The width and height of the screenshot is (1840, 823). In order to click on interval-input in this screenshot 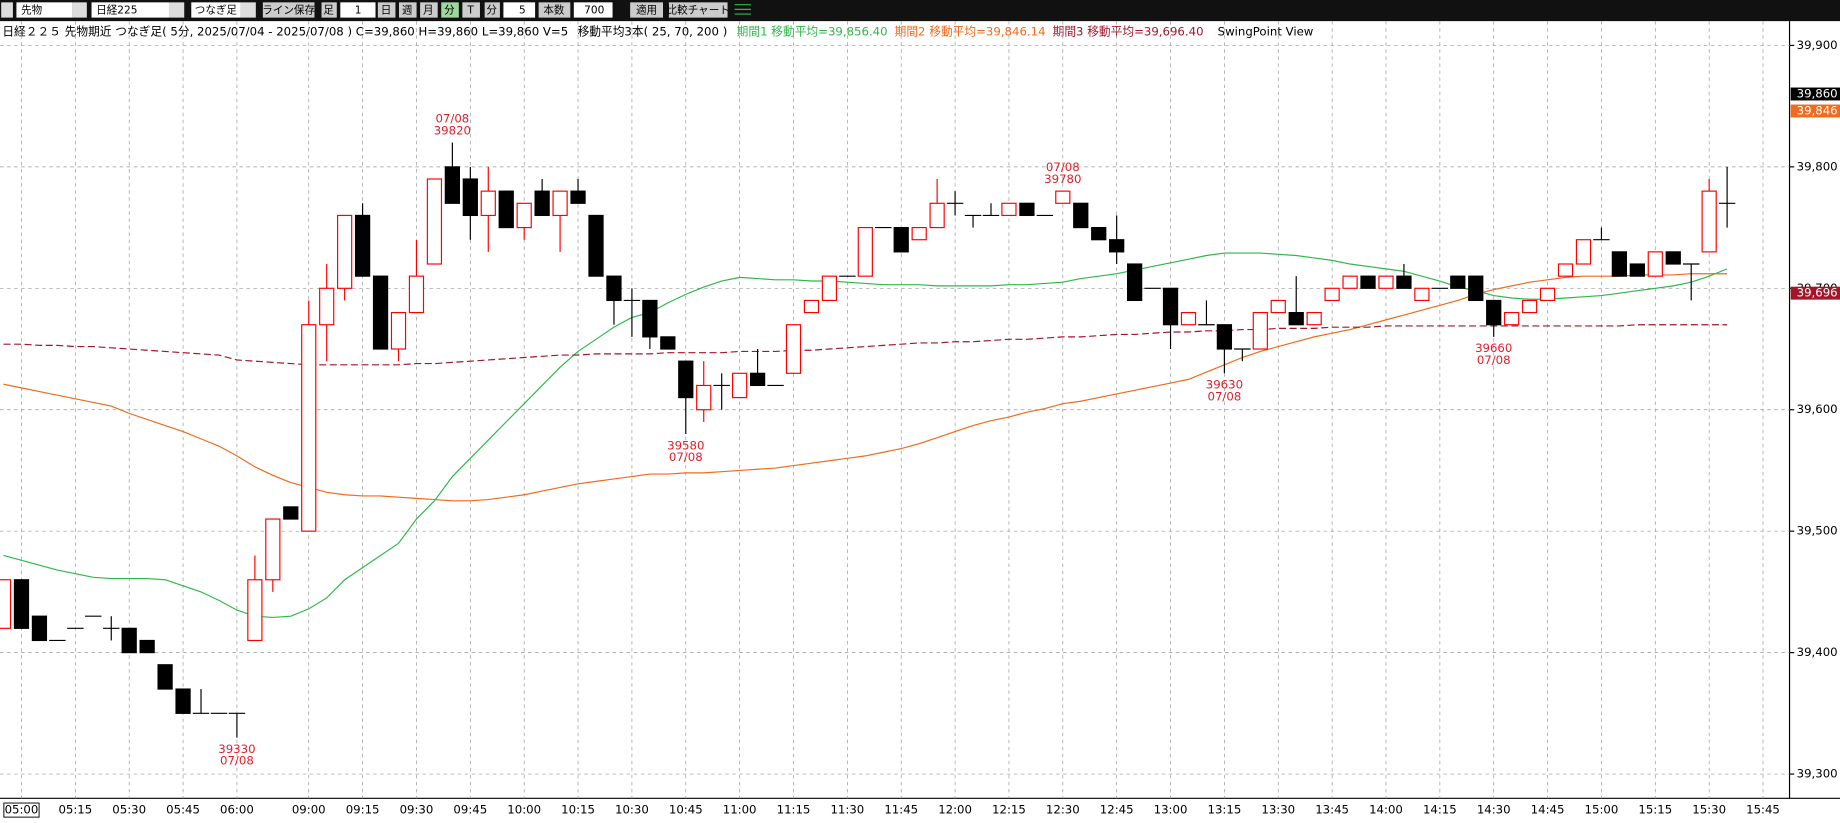, I will do `click(519, 10)`.